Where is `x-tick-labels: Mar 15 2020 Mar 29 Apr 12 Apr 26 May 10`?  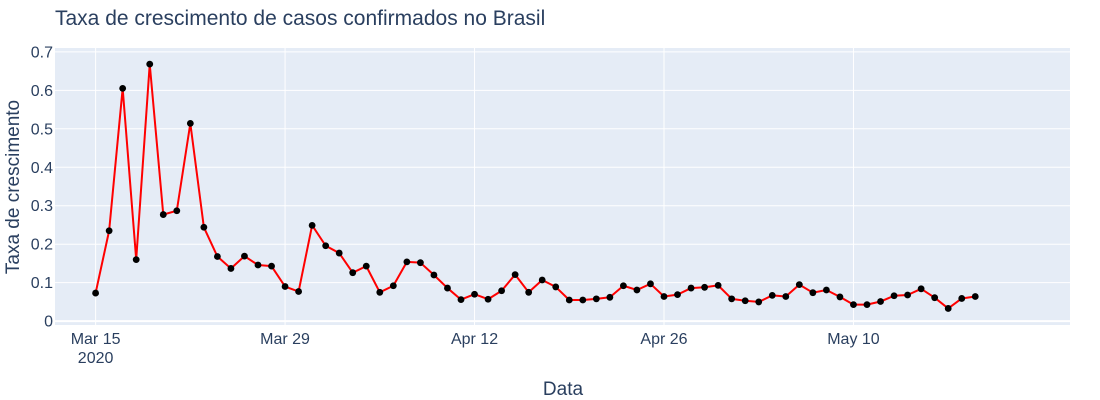 x-tick-labels: Mar 15 2020 Mar 29 Apr 12 Apr 26 May 10 is located at coordinates (475, 349).